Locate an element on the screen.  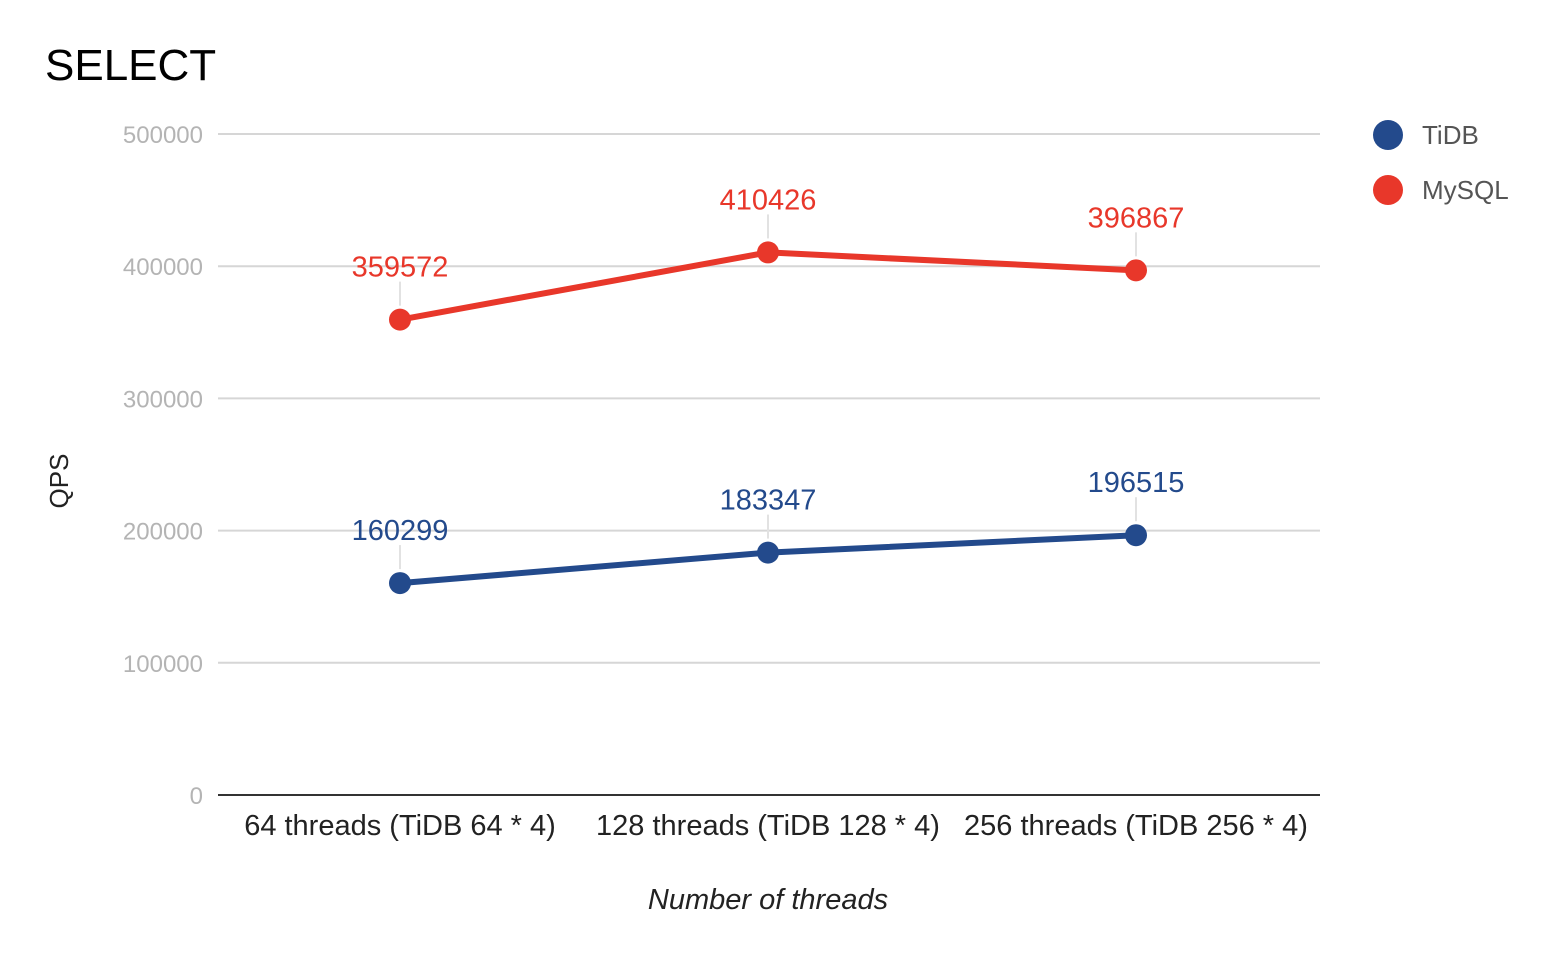
y-tick-label: 500000 is located at coordinates (163, 135).